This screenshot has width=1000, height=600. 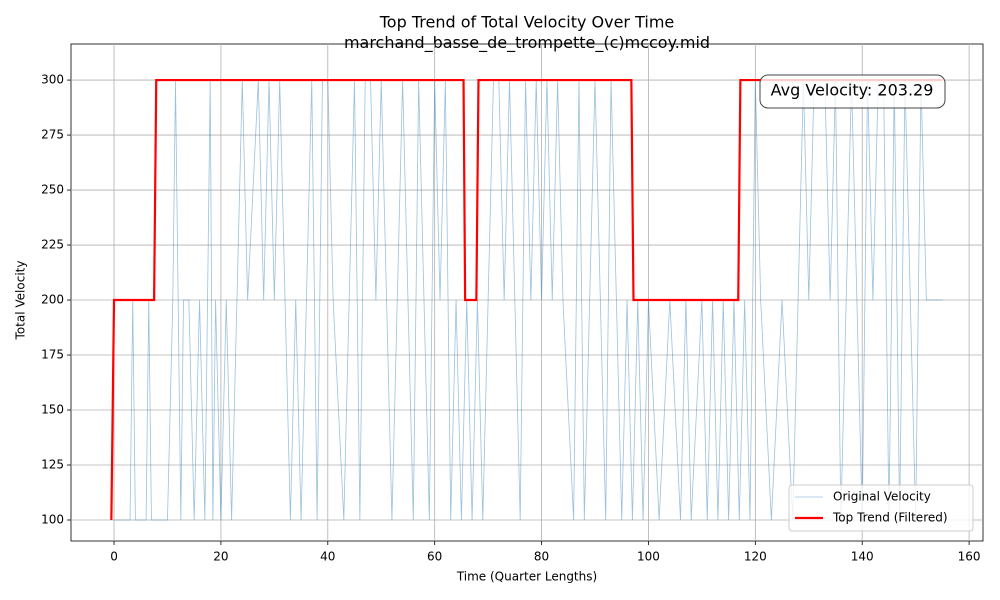 I want to click on chart-title: Top Trend of Total Velocity Over Time, so click(x=527, y=22).